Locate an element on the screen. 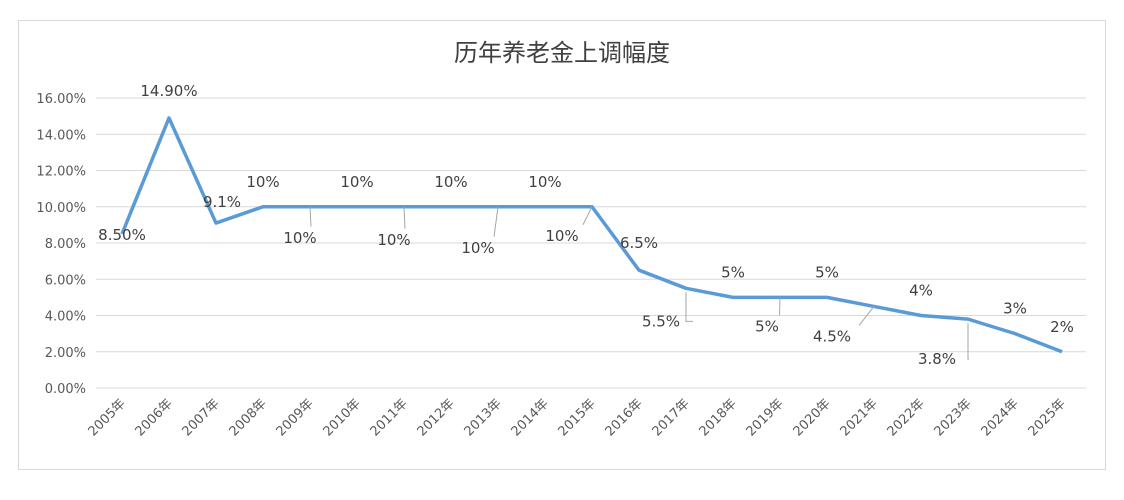 This screenshot has height=500, width=1124. data-label: 9.1% is located at coordinates (222, 202).